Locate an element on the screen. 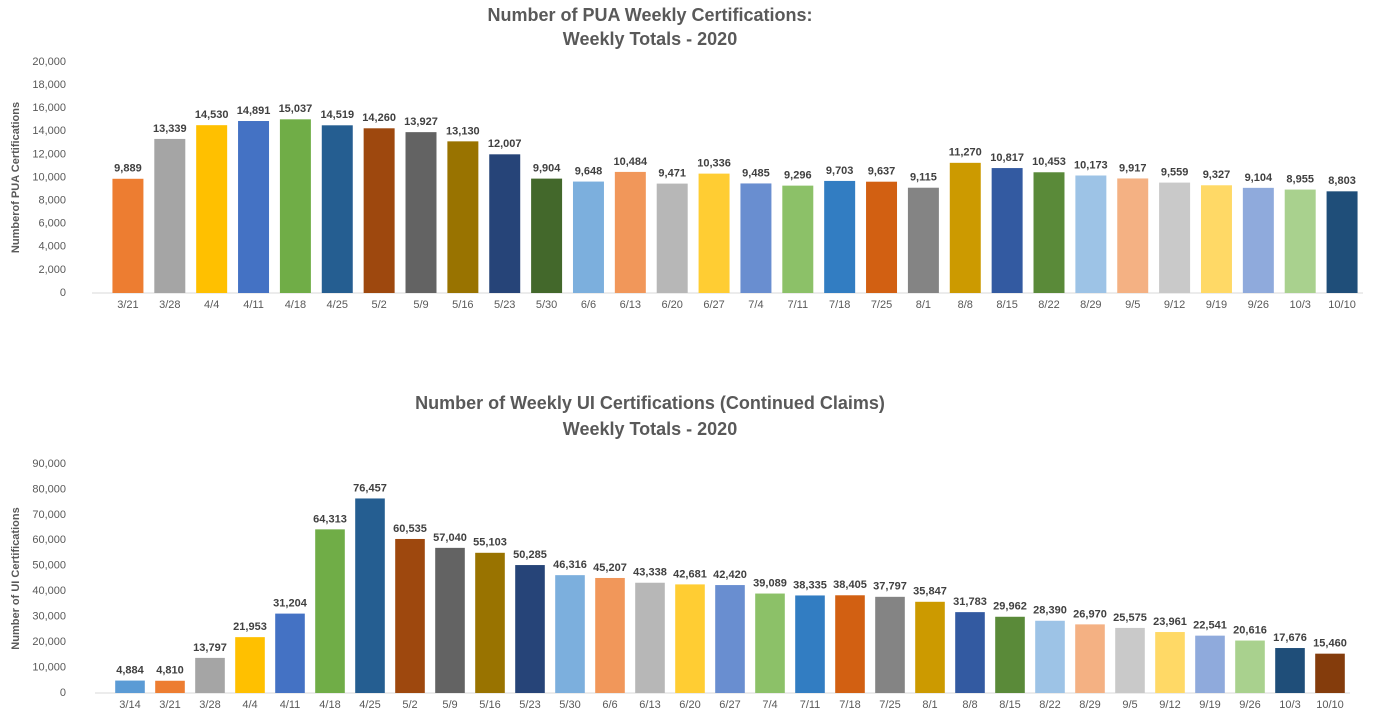 The image size is (1380, 726). x-tick-label: 8/29 is located at coordinates (1090, 305).